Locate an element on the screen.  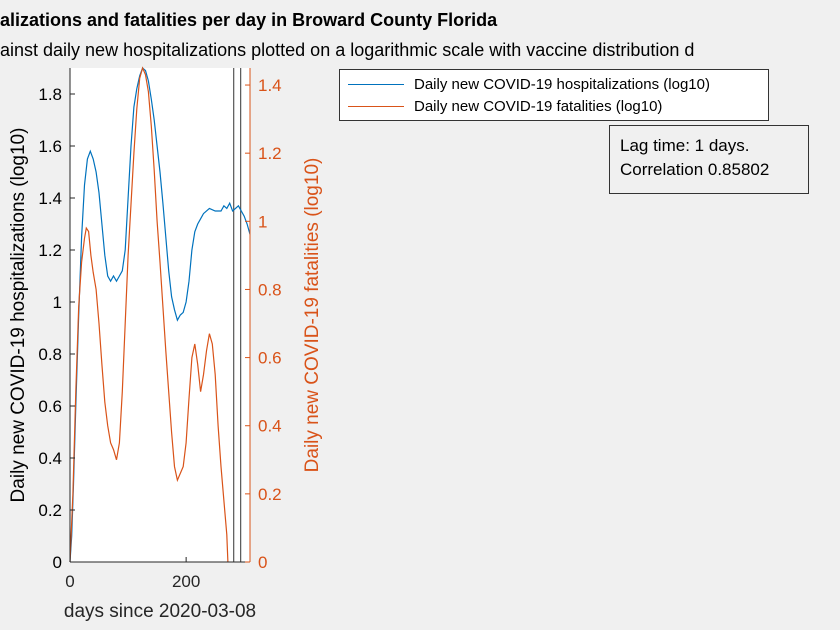
x-axis-label: days since 2020-03-08 is located at coordinates (160, 611).